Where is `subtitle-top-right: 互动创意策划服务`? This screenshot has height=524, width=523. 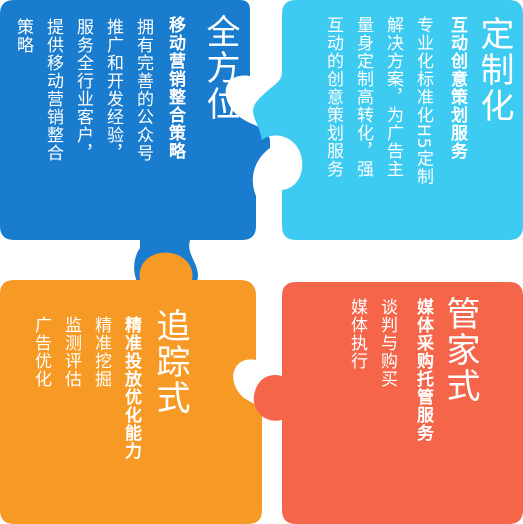 subtitle-top-right: 互动创意策划服务 is located at coordinates (457, 88).